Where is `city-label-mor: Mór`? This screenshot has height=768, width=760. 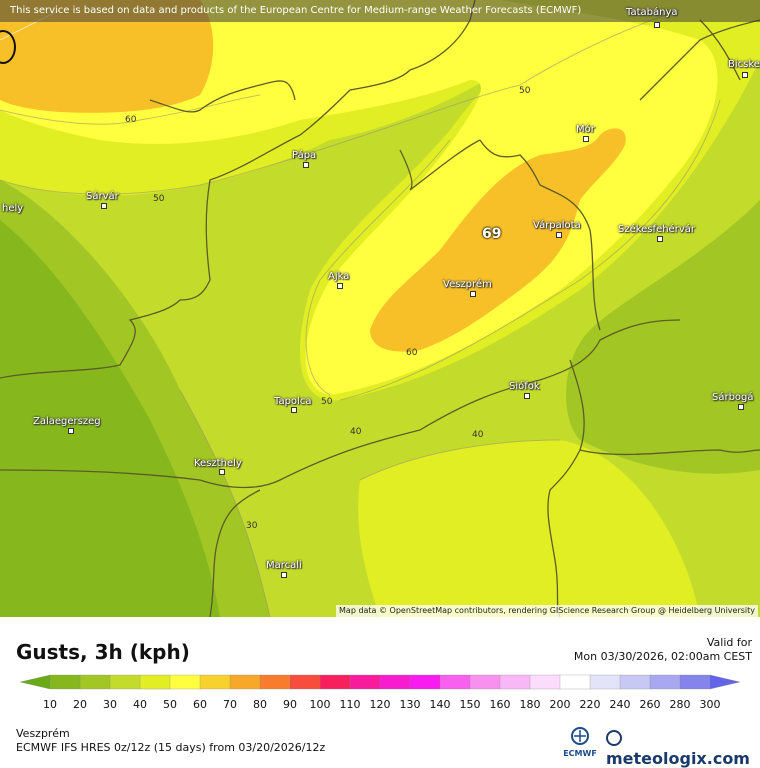
city-label-mor: Mór is located at coordinates (585, 129).